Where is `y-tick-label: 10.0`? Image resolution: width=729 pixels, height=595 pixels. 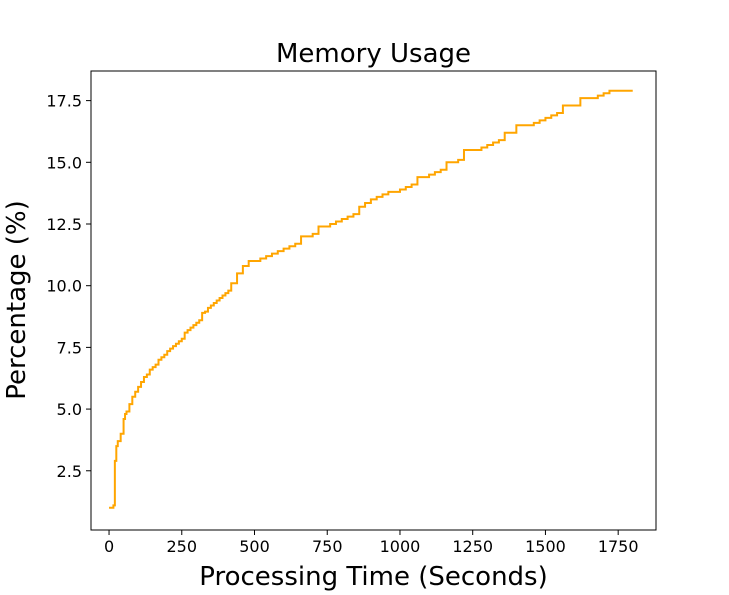
y-tick-label: 10.0 is located at coordinates (64, 286).